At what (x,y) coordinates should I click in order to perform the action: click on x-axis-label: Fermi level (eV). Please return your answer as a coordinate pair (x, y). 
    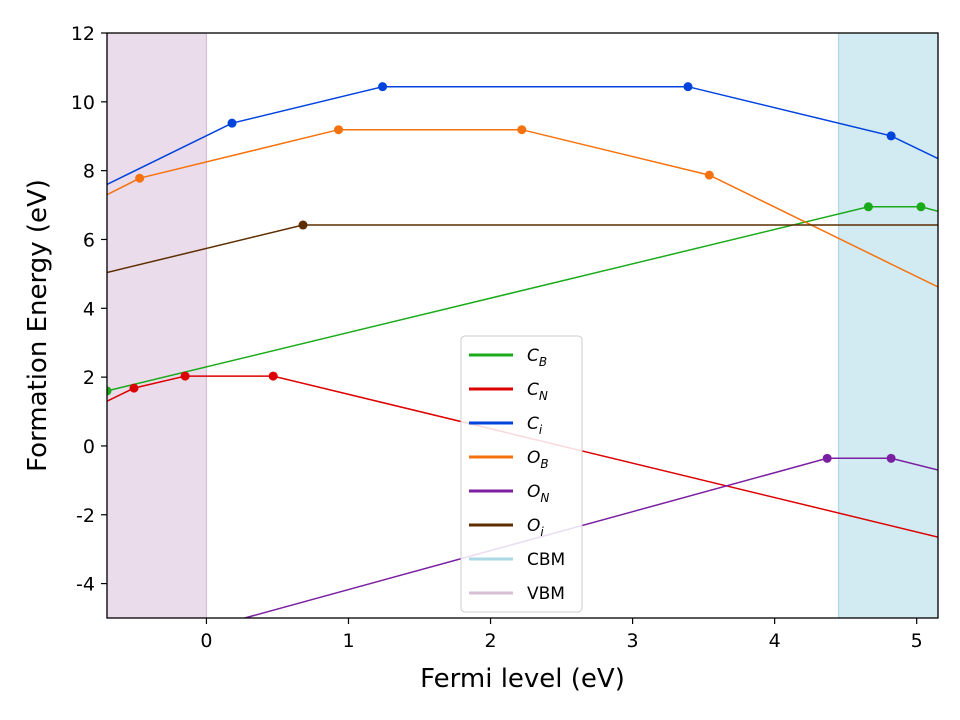
    Looking at the image, I should click on (522, 679).